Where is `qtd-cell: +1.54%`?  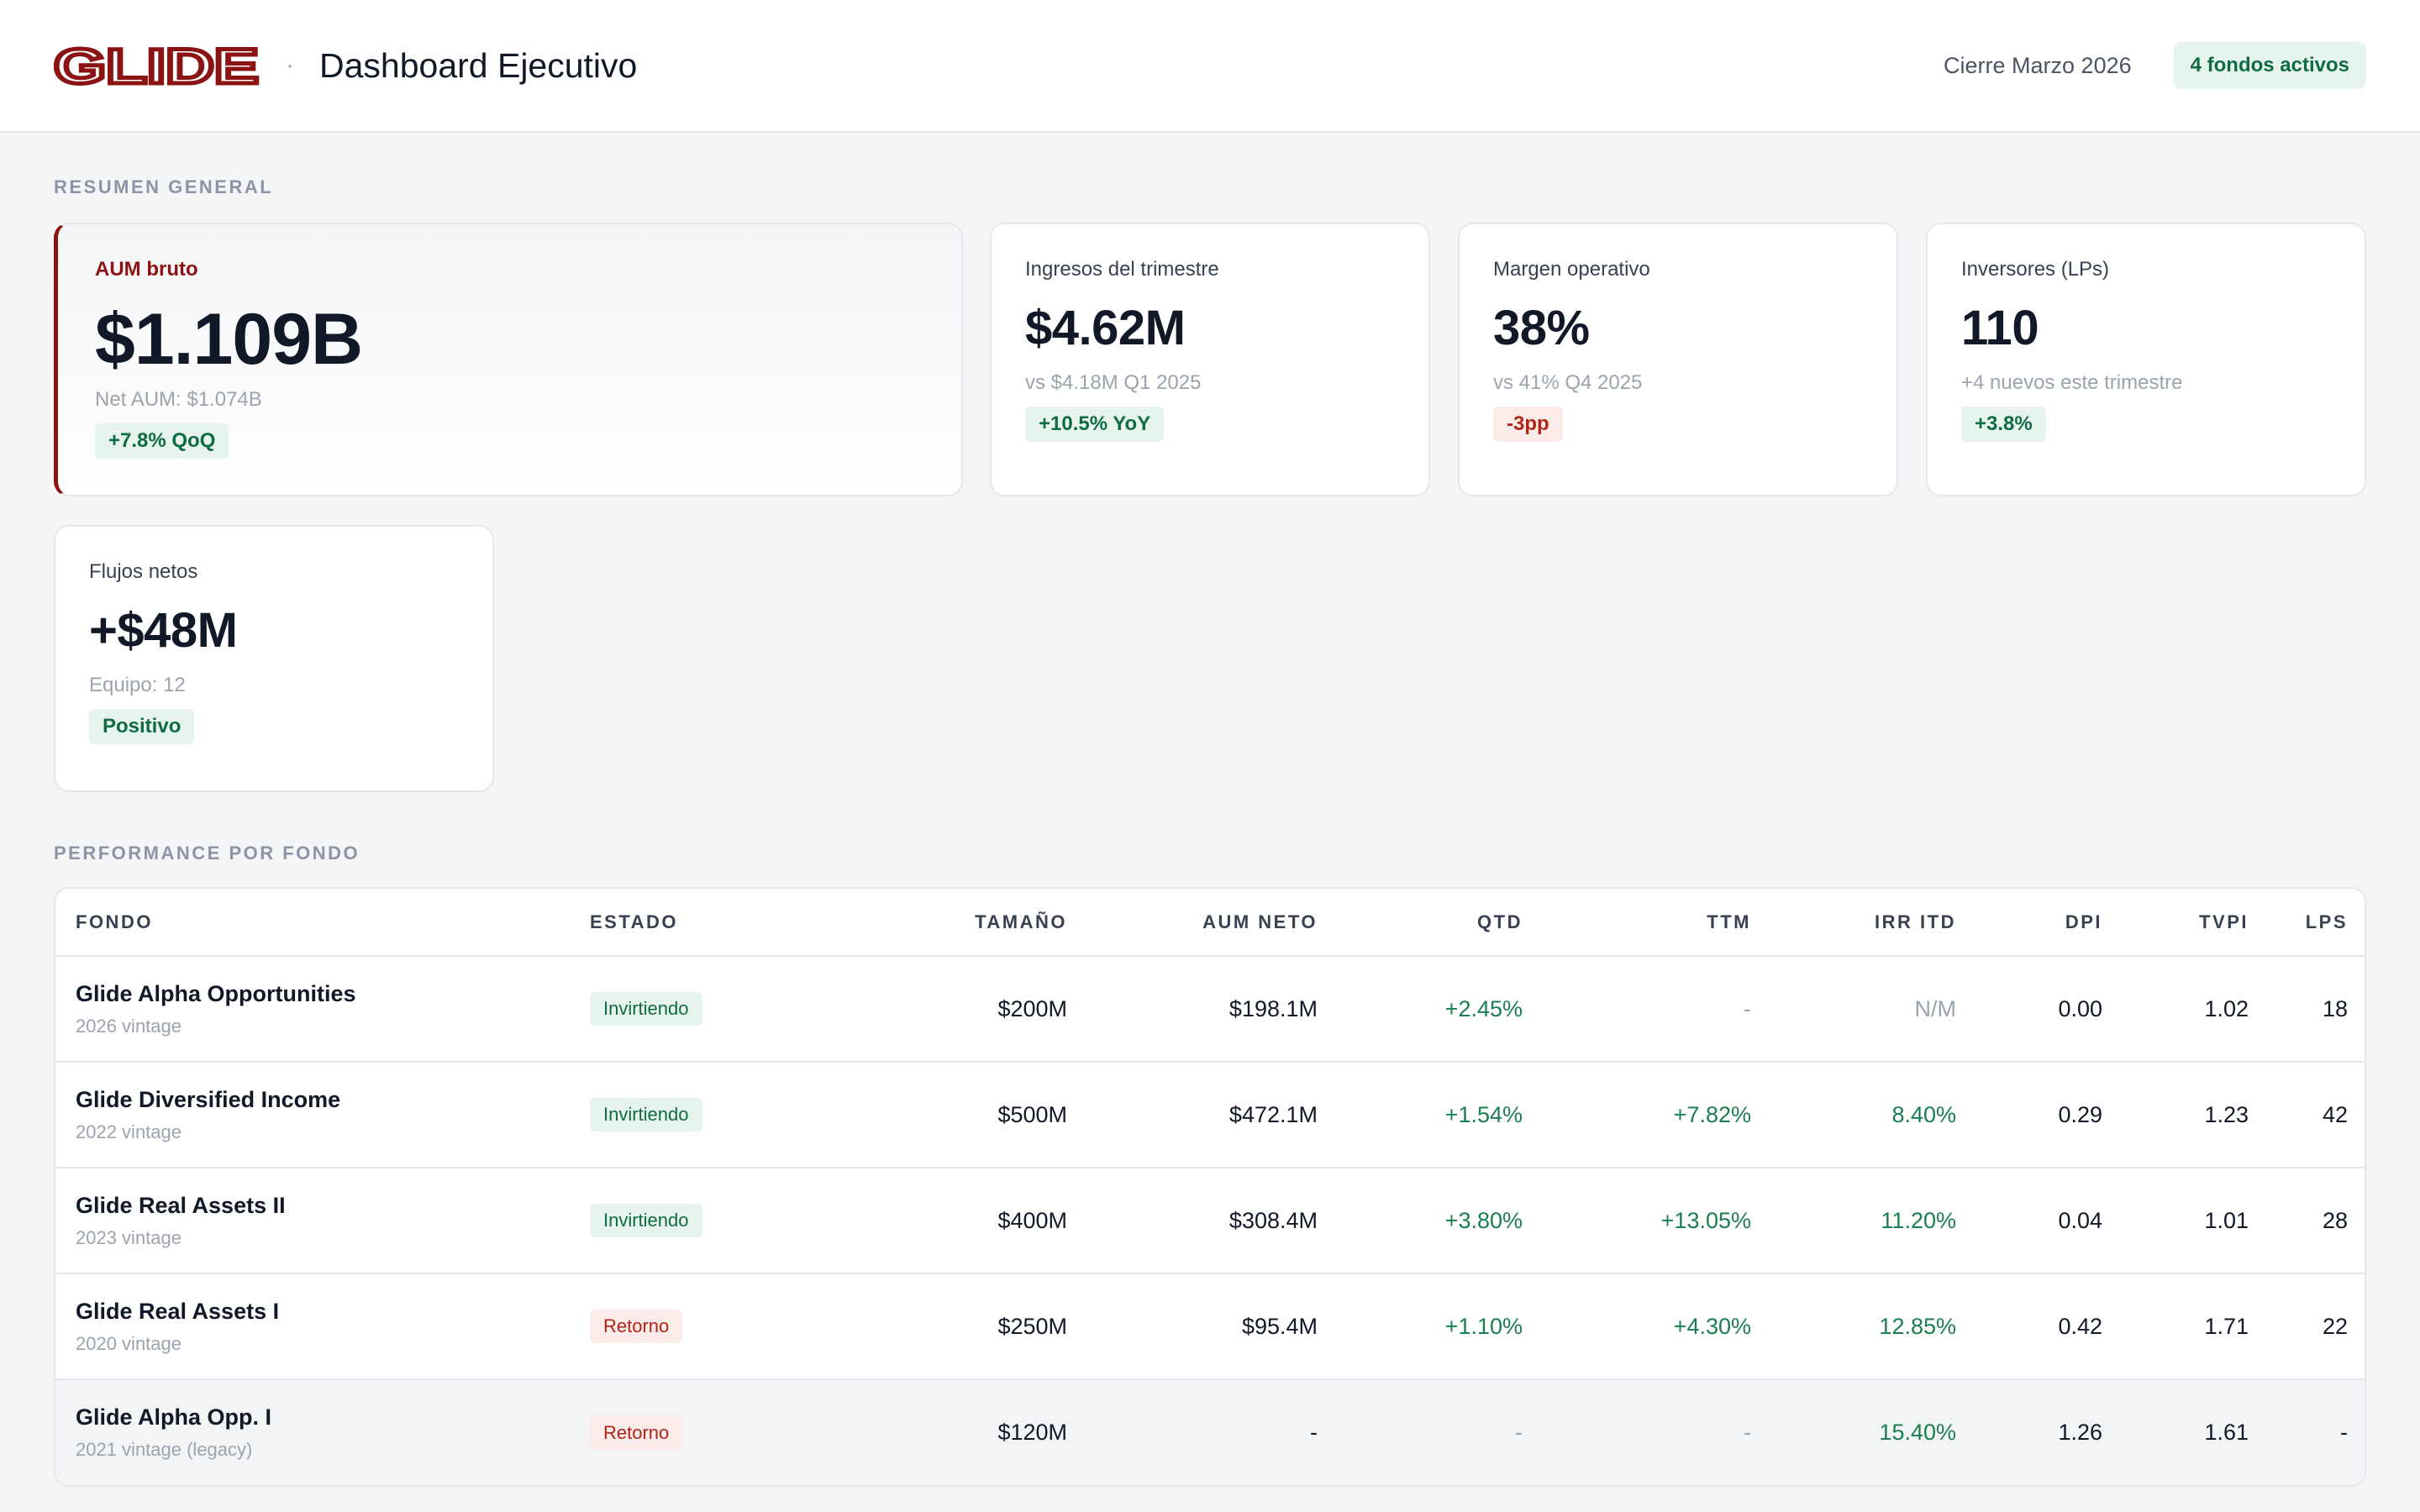 qtd-cell: +1.54% is located at coordinates (1440, 1115).